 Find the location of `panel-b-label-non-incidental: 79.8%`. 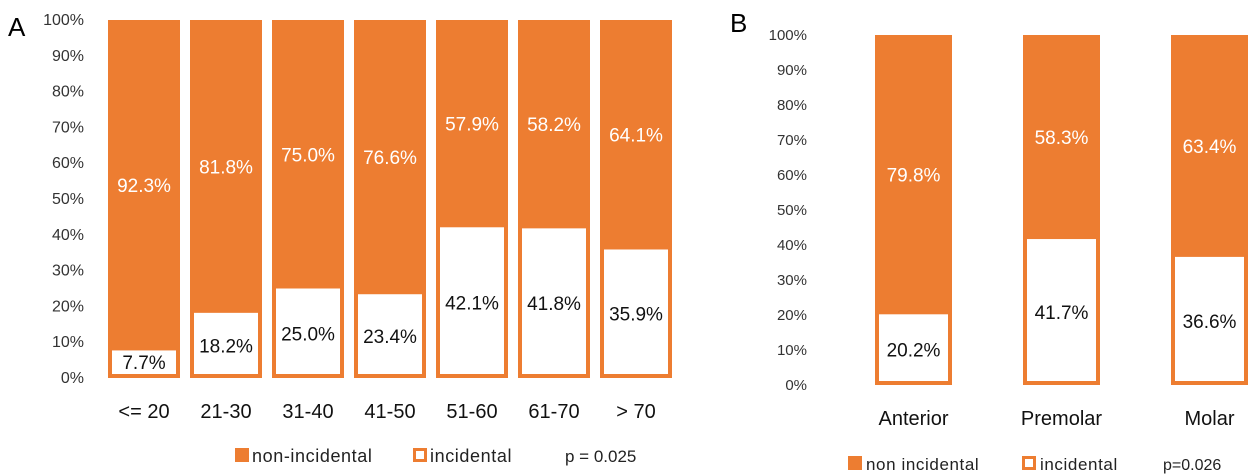

panel-b-label-non-incidental: 79.8% is located at coordinates (914, 176).